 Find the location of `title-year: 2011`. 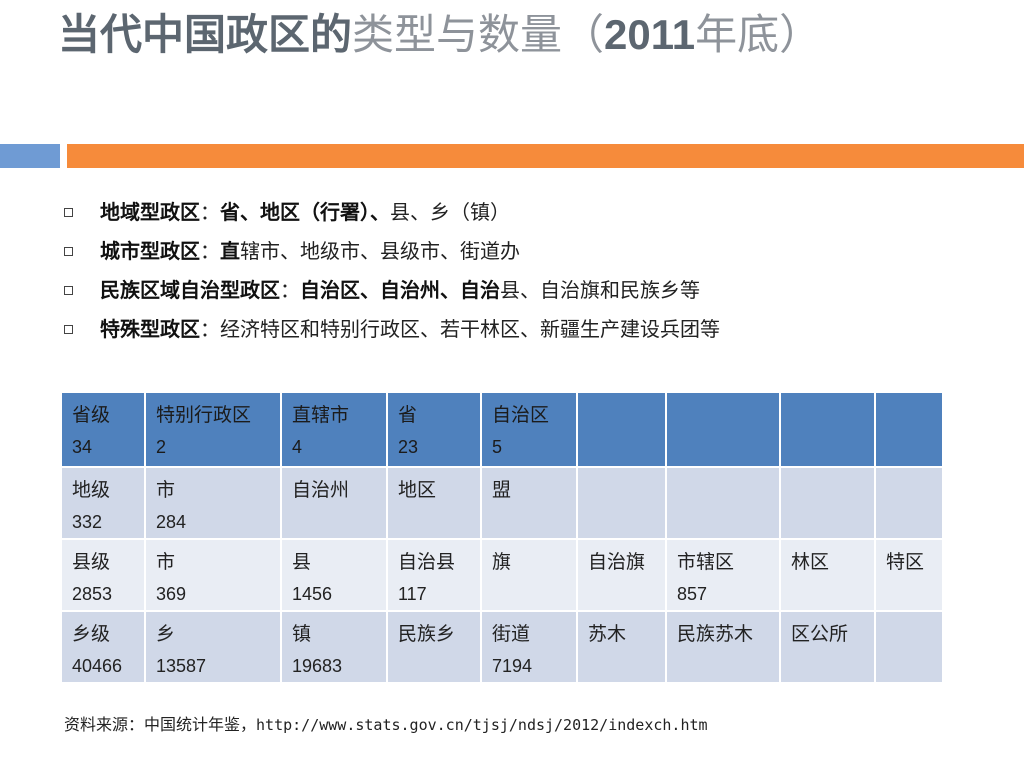

title-year: 2011 is located at coordinates (650, 34).